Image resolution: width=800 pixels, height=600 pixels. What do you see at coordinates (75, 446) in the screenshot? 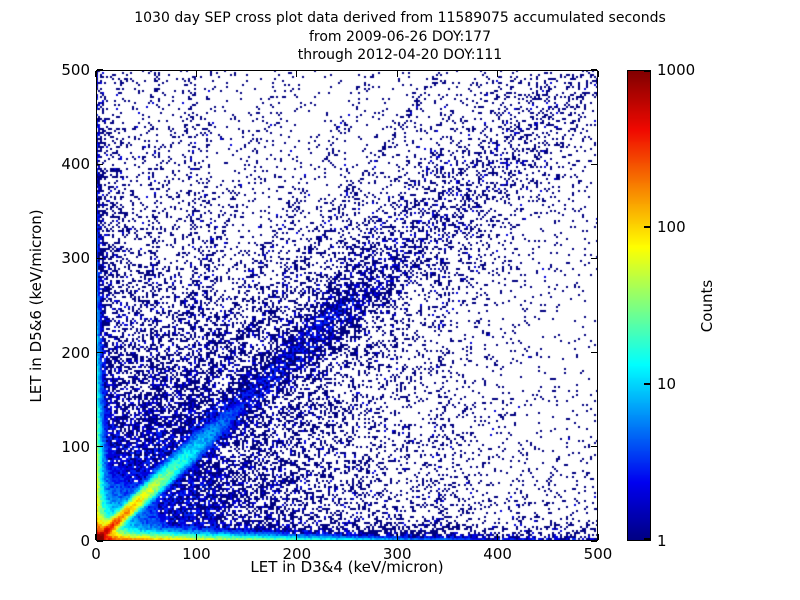
I see `y-tick-label: 100` at bounding box center [75, 446].